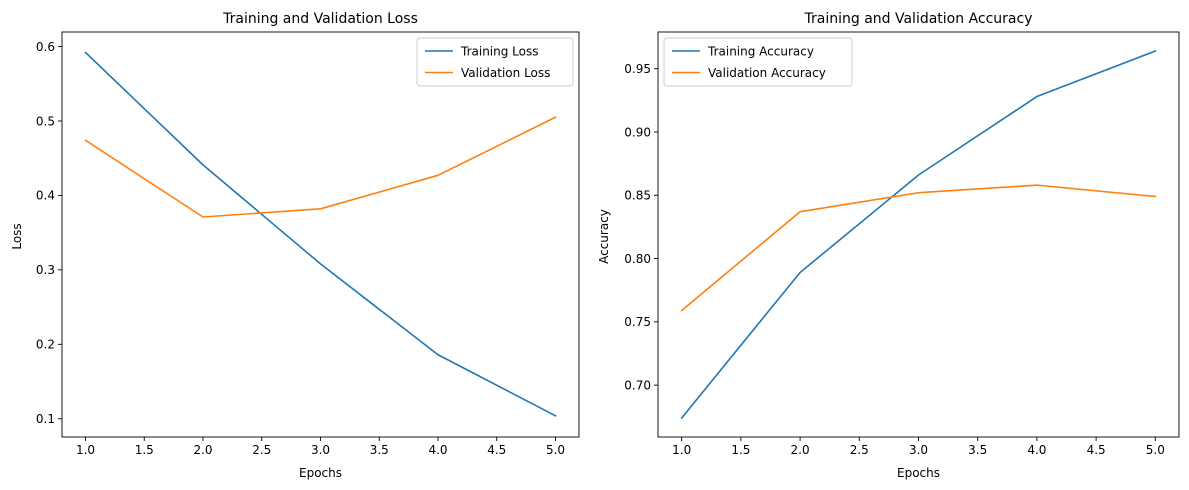 The image size is (1189, 490). Describe the element at coordinates (637, 196) in the screenshot. I see `y-tick-label: 0.85` at that location.